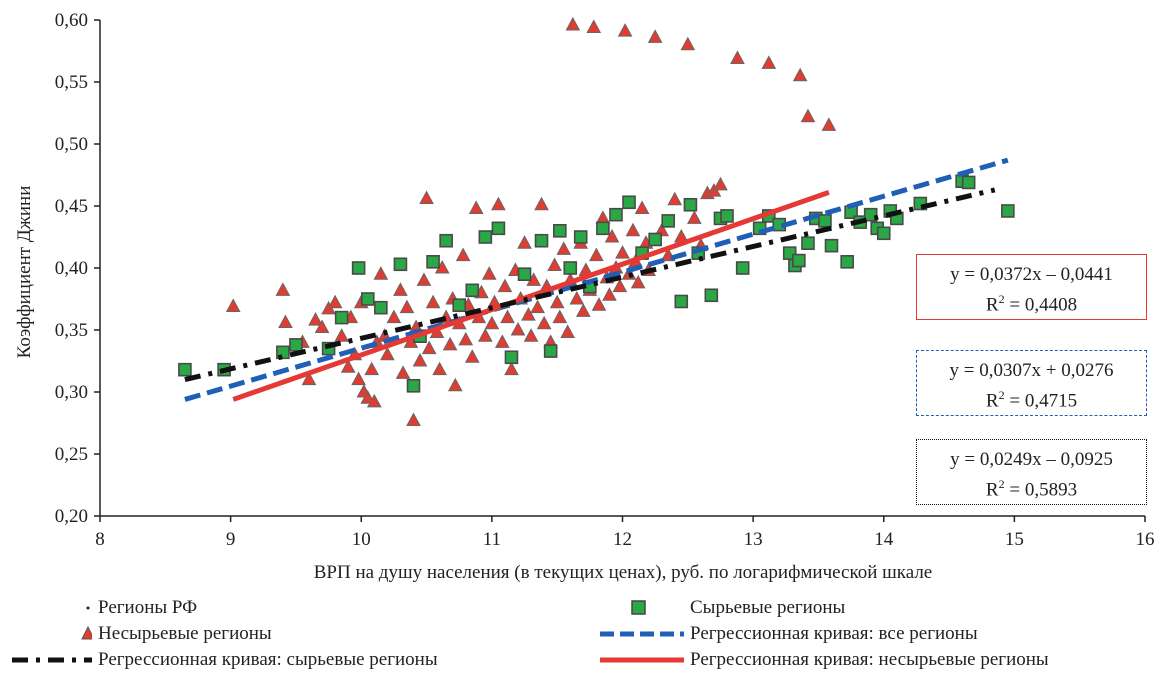 Image resolution: width=1166 pixels, height=677 pixels. What do you see at coordinates (1145, 539) in the screenshot?
I see `x-tick-label: 16` at bounding box center [1145, 539].